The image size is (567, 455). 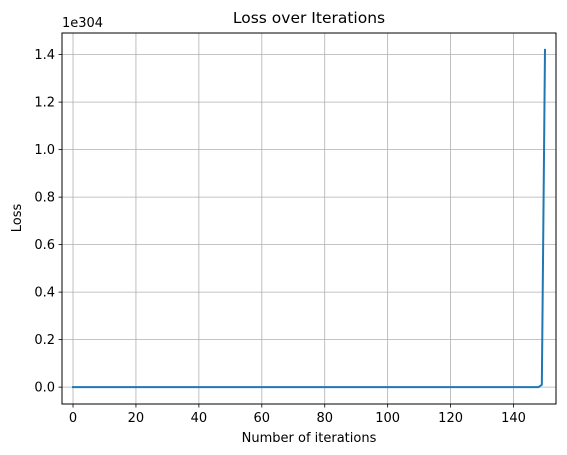 I want to click on x-tick-label: 80, so click(x=324, y=418).